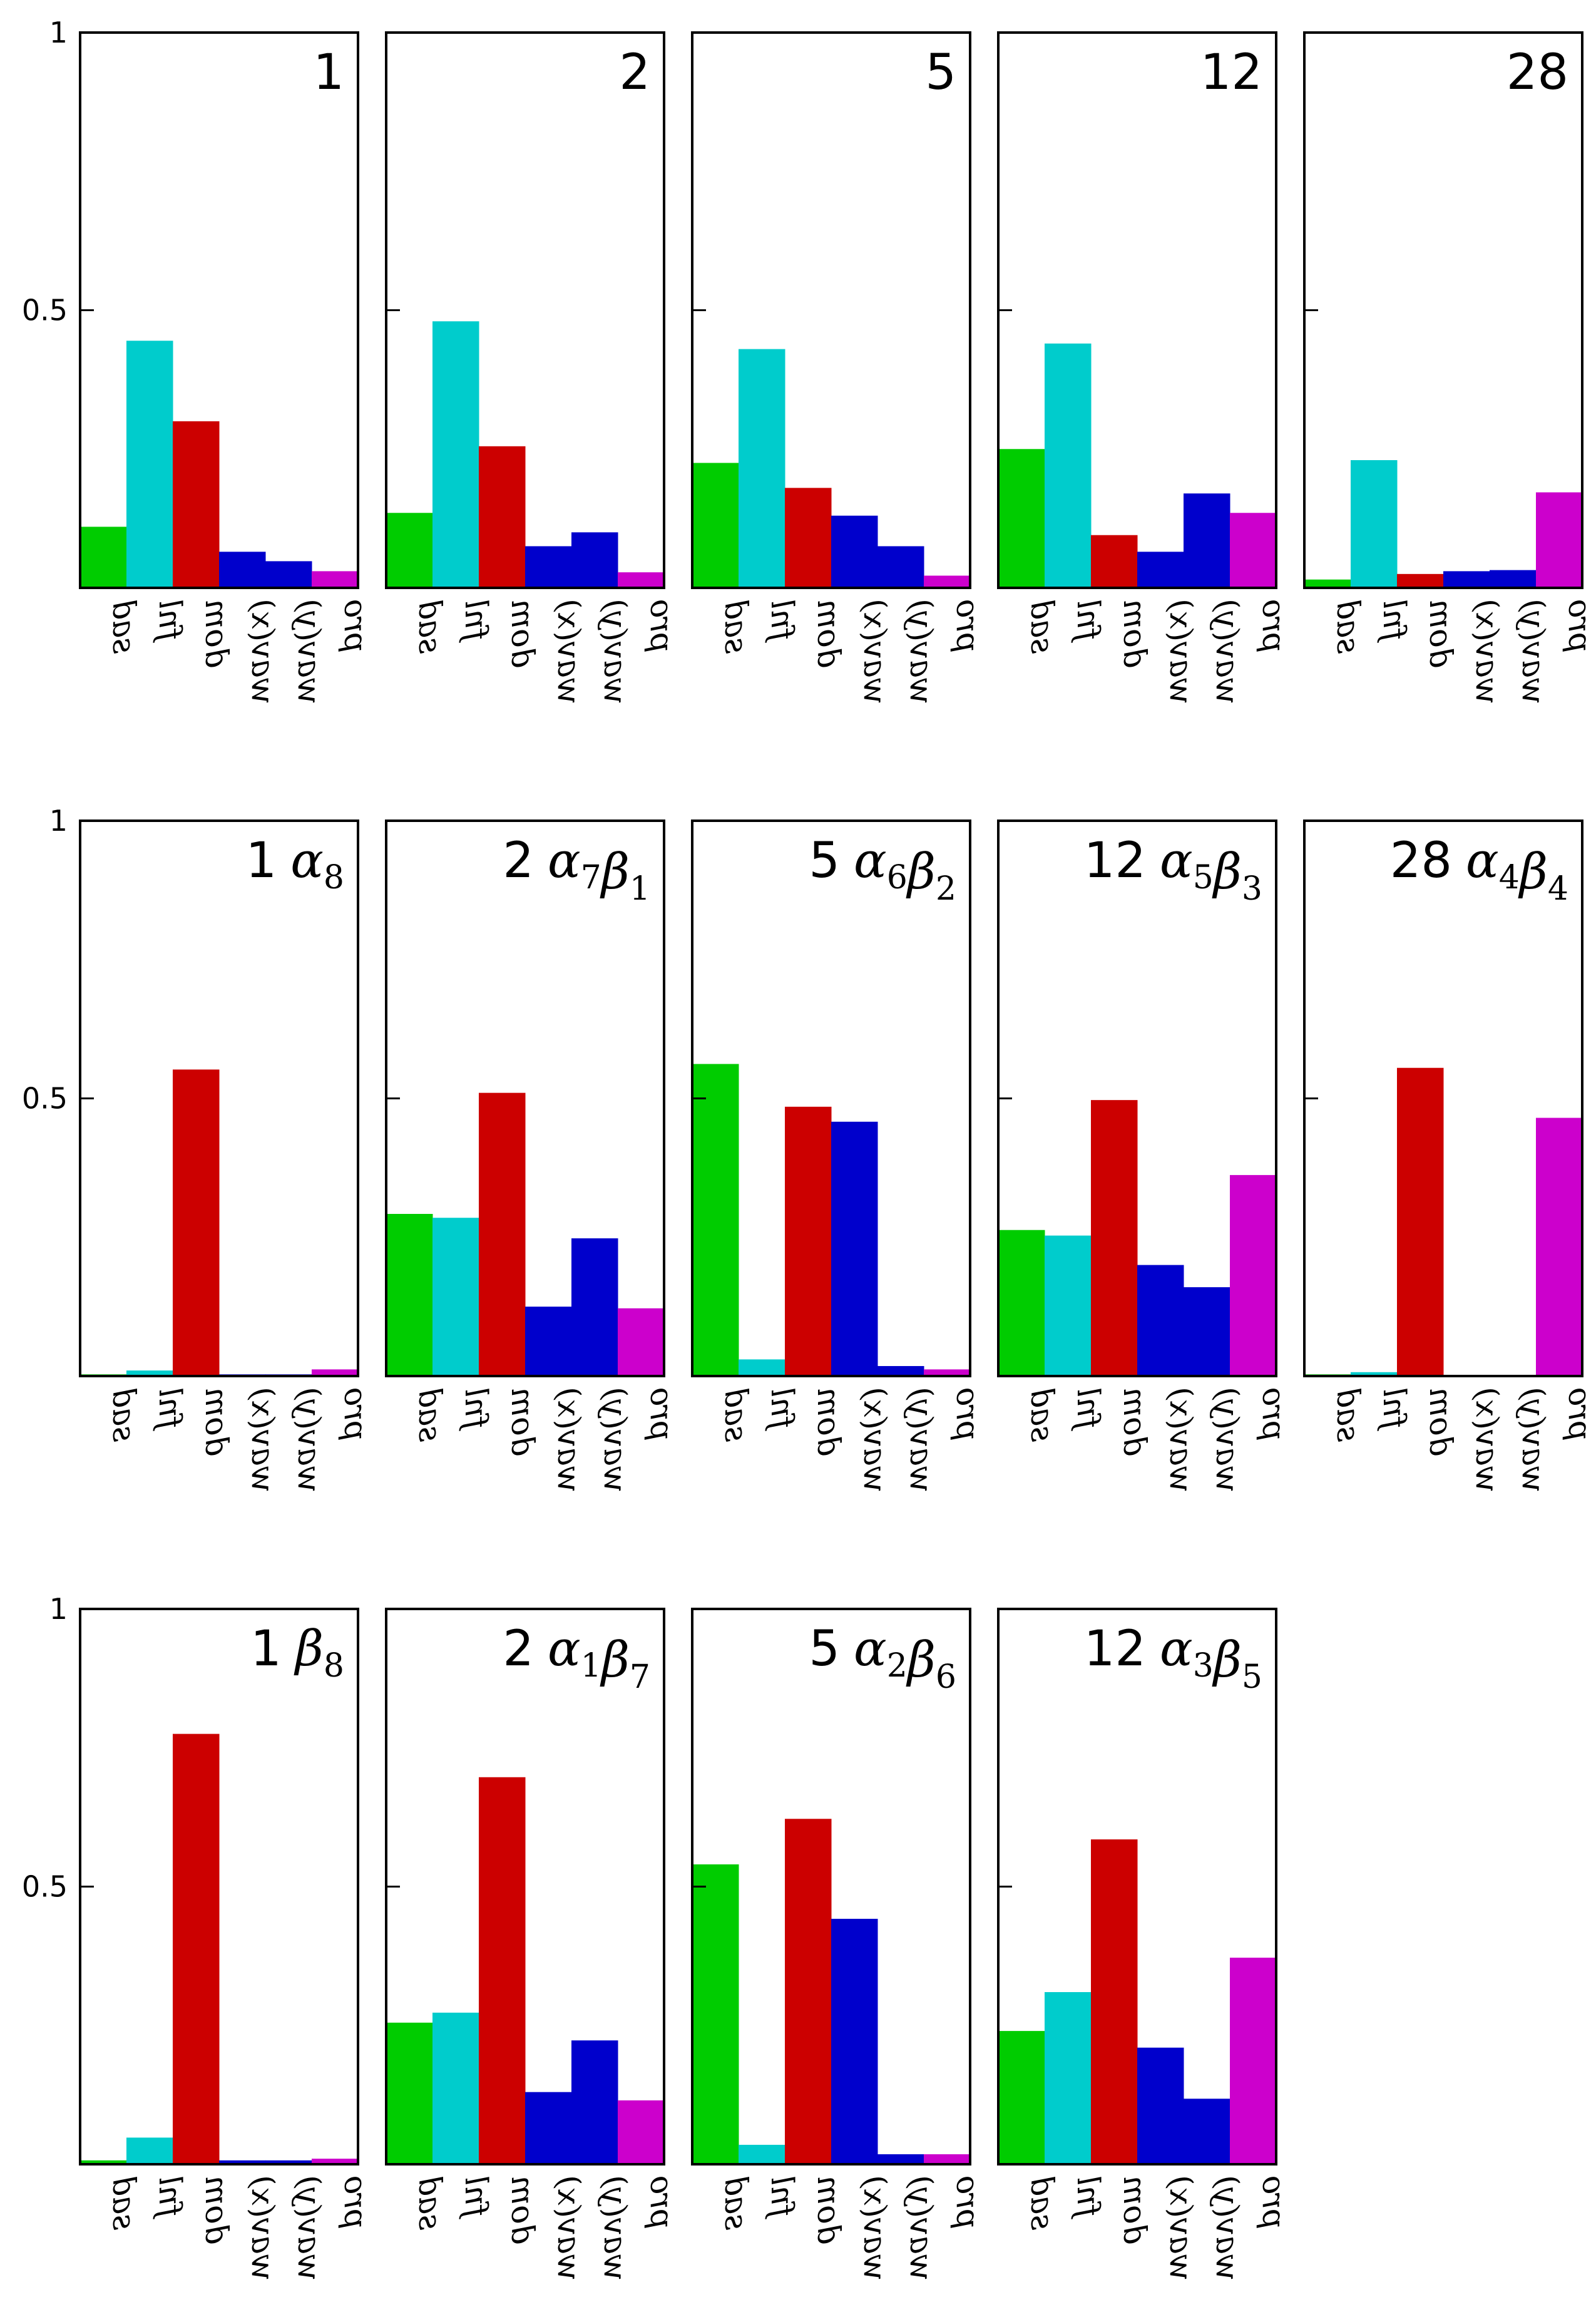 The height and width of the screenshot is (2312, 1596). What do you see at coordinates (1449, 367) in the screenshot?
I see `panel-5: 28 sad fnl dom wav(x) wav(y) pro` at bounding box center [1449, 367].